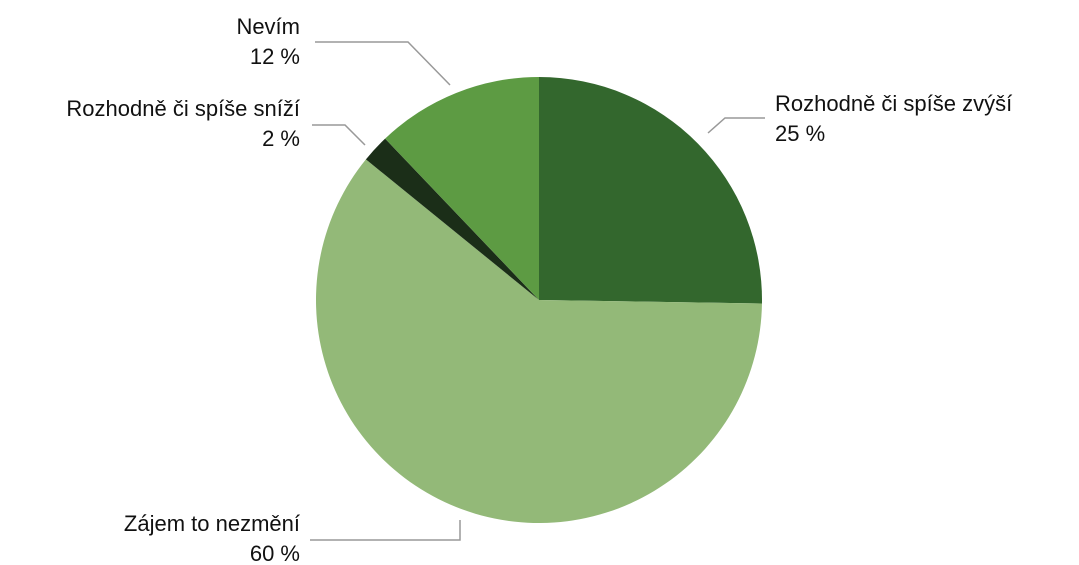  I want to click on slice-value-label: 60 %, so click(275, 553).